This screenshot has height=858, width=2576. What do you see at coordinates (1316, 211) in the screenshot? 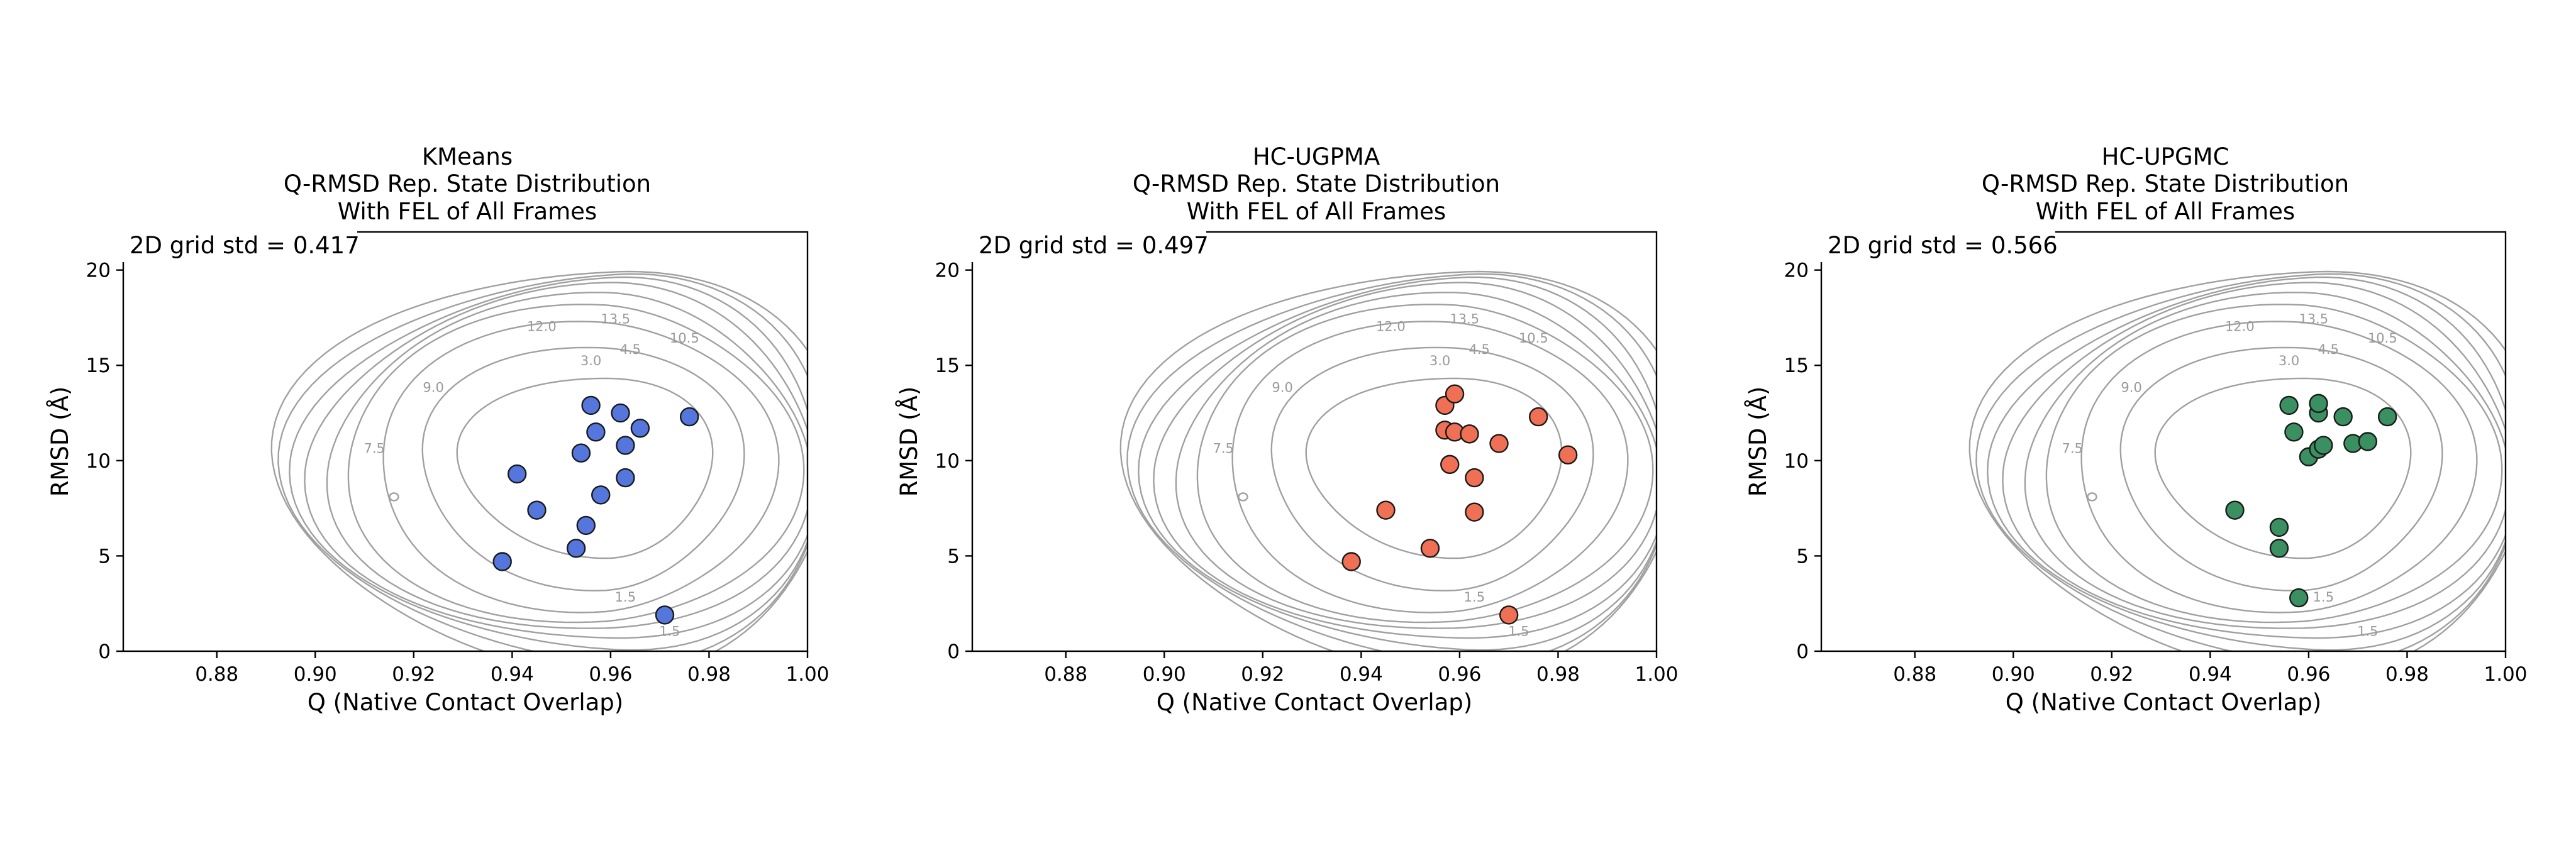
I see `chart-title-line: With FEL of All Frames` at bounding box center [1316, 211].